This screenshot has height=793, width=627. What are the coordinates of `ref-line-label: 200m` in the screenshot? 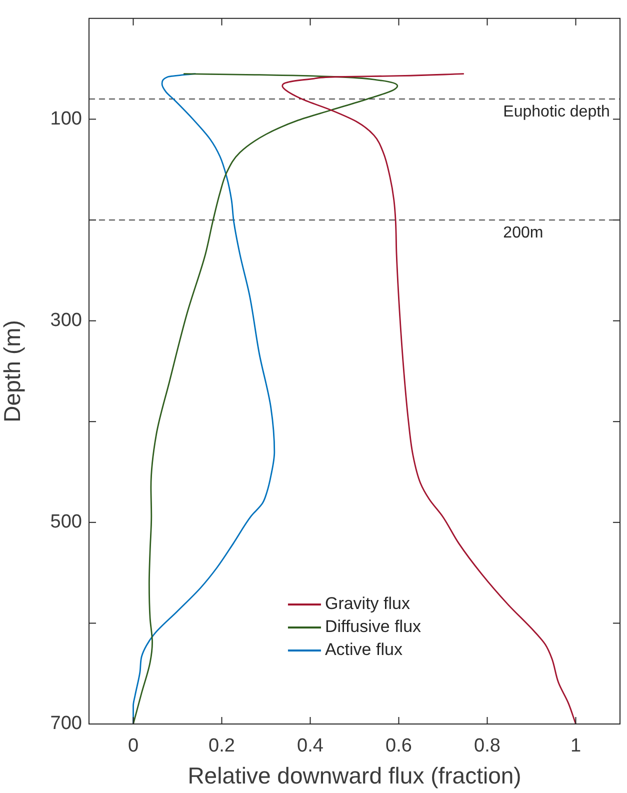 It's located at (523, 233).